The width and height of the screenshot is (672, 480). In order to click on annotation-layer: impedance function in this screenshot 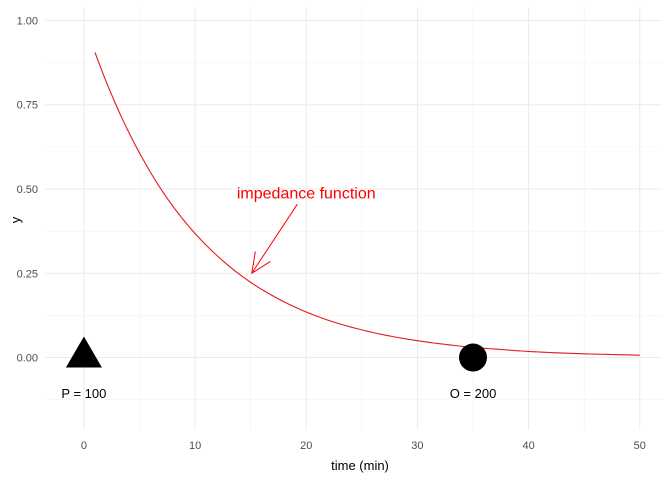, I will do `click(306, 230)`.